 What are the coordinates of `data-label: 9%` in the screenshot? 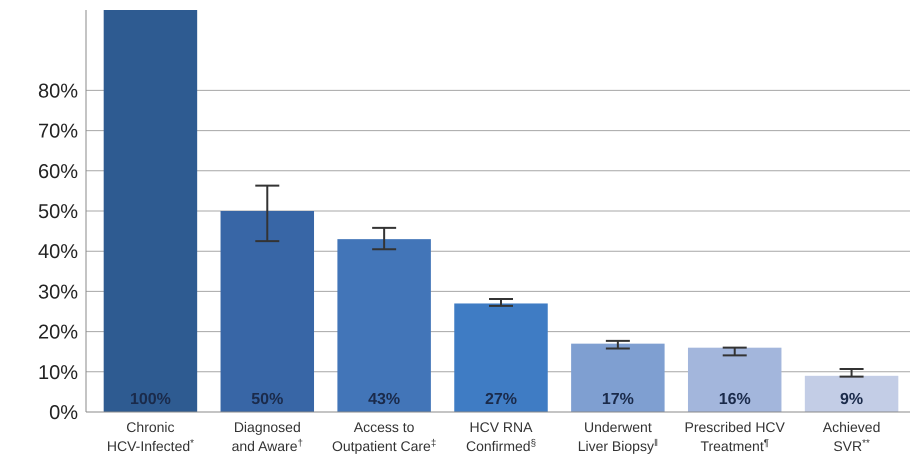 It's located at (852, 399).